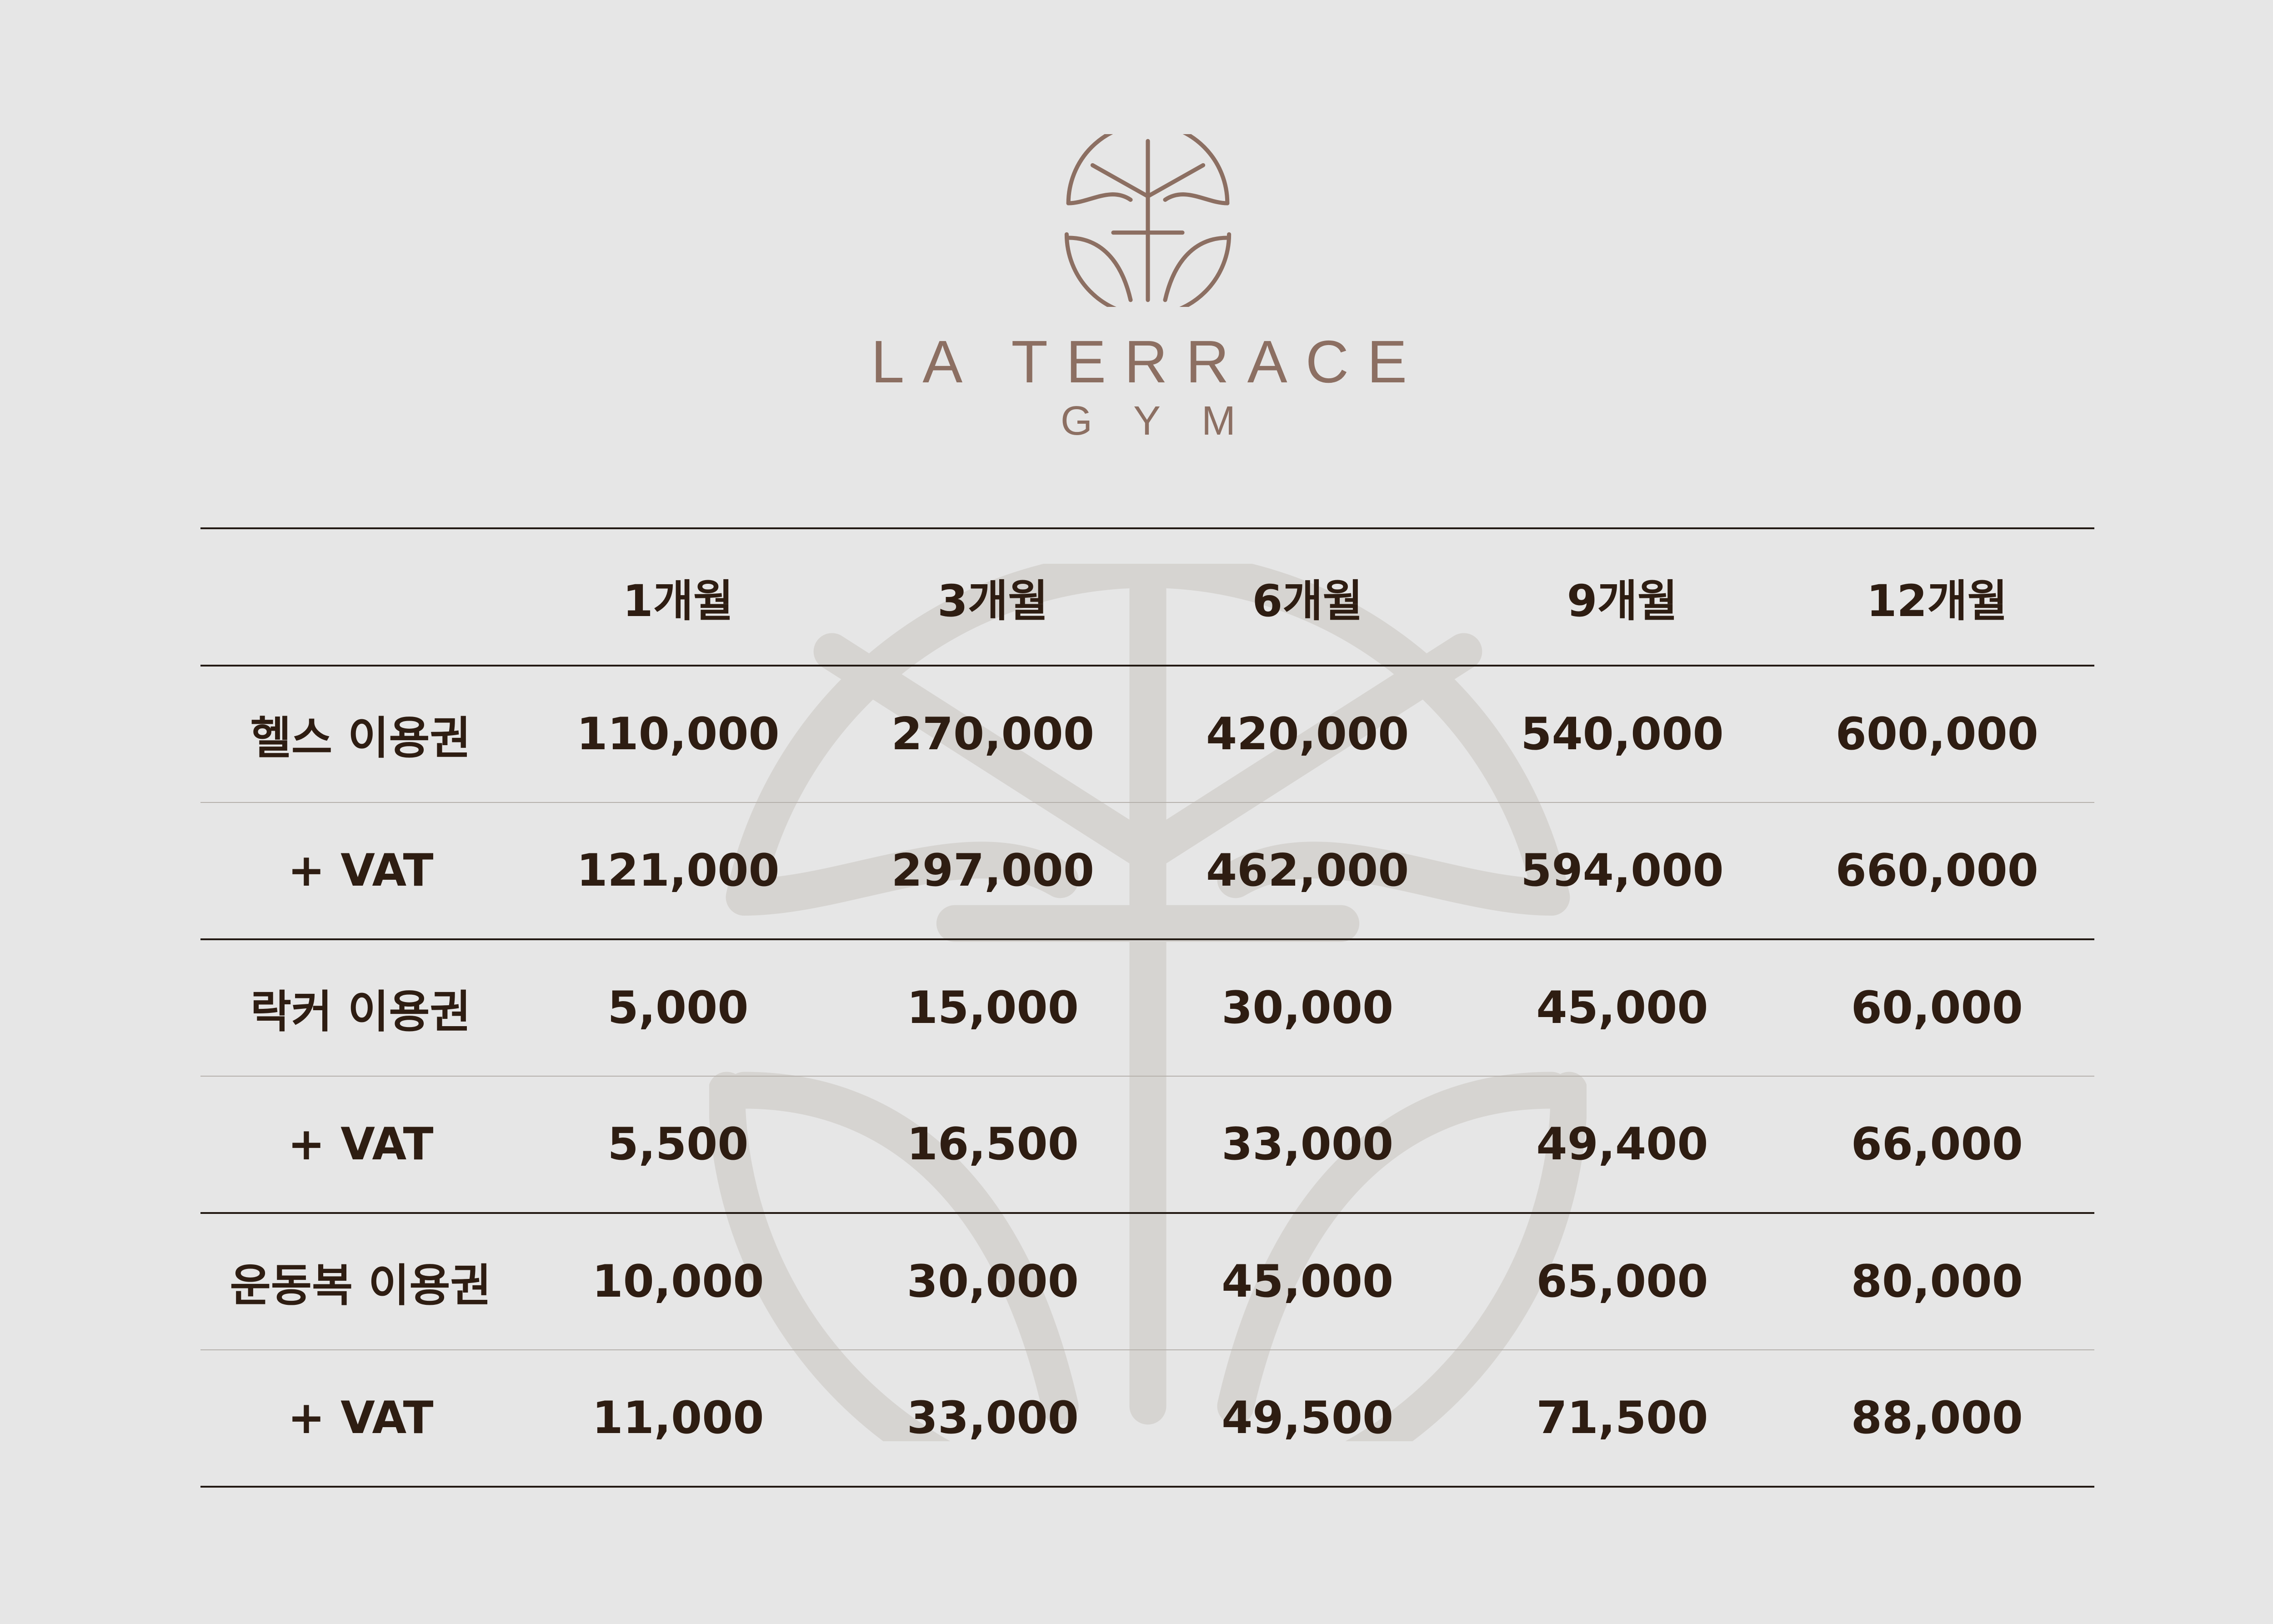 This screenshot has height=1624, width=2273. What do you see at coordinates (1148, 361) in the screenshot?
I see `brand-title: LA TERRACE` at bounding box center [1148, 361].